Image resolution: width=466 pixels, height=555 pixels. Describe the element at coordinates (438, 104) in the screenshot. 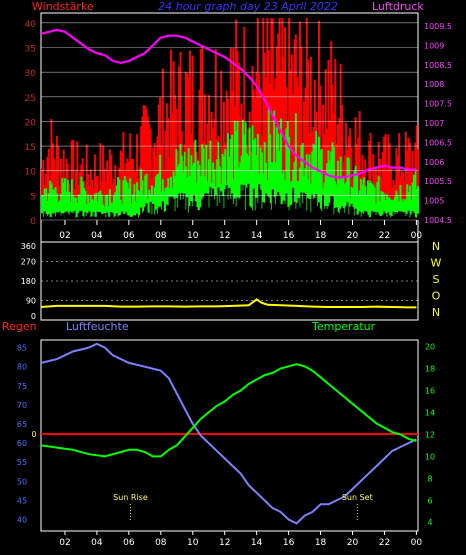

I see `pressure-y-tick: 1007.5` at that location.